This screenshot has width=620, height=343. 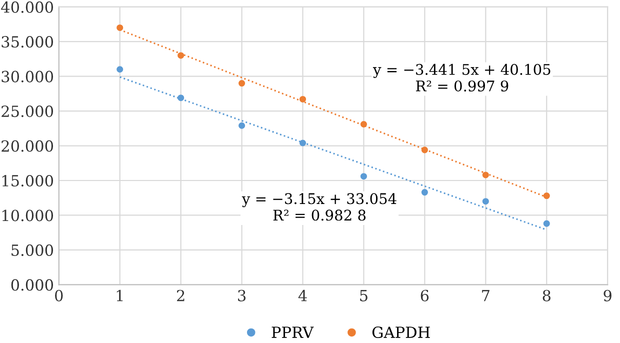 What do you see at coordinates (32, 285) in the screenshot?
I see `y-tick-label: 0.000` at bounding box center [32, 285].